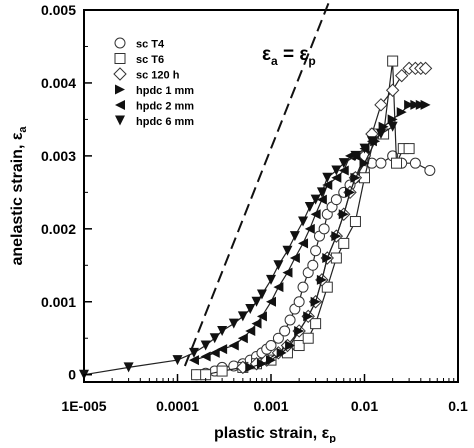 The width and height of the screenshot is (474, 448). What do you see at coordinates (311, 61) in the screenshot?
I see `equation-sub-p: p` at bounding box center [311, 61].